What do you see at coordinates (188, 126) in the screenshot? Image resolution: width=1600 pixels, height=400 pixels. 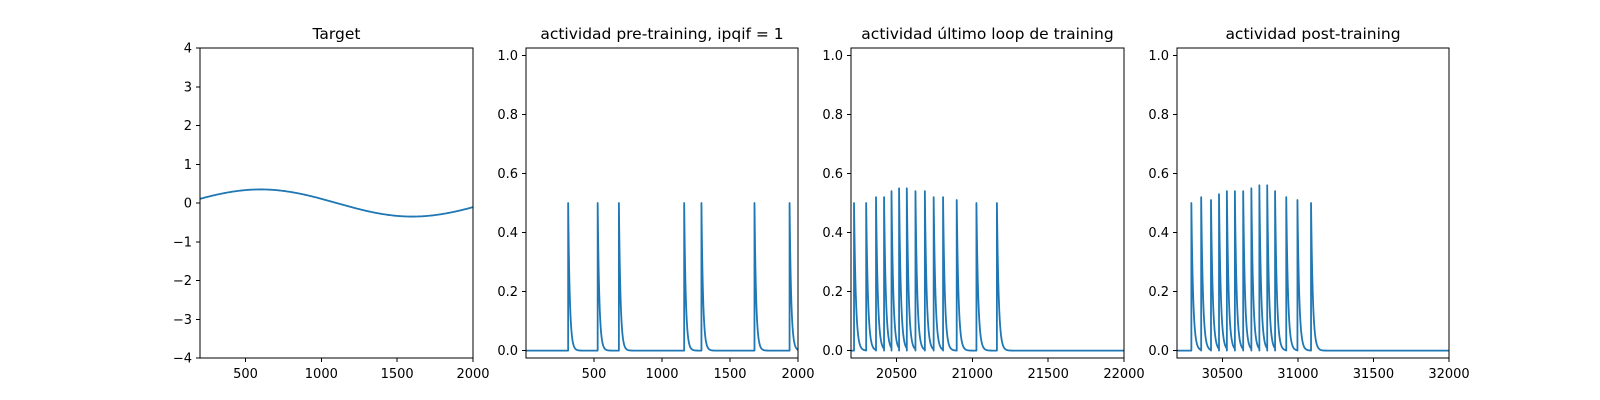 I see `y-tick-label: 2` at bounding box center [188, 126].